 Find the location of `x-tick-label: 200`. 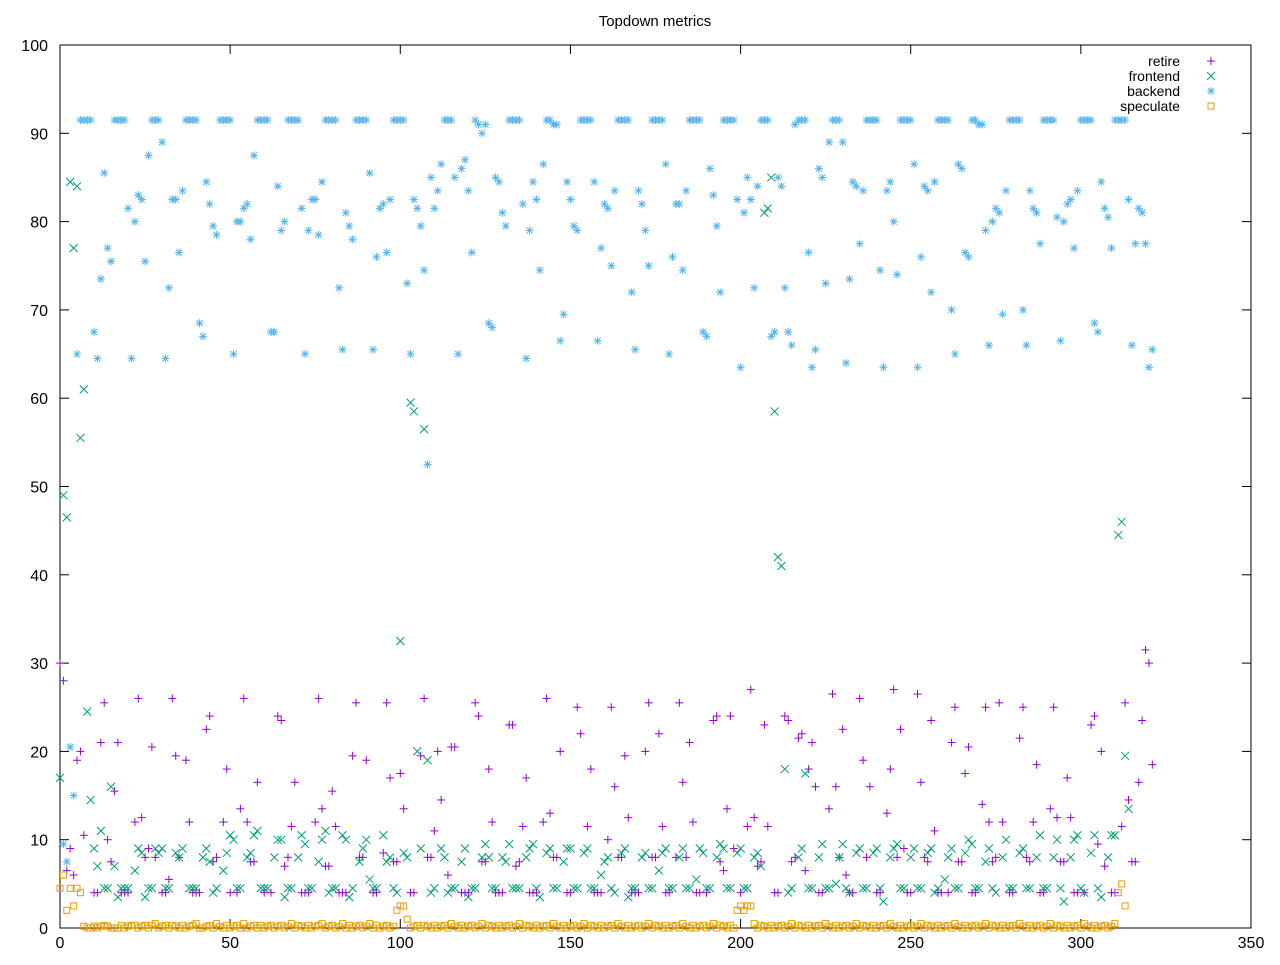

x-tick-label: 200 is located at coordinates (740, 943).